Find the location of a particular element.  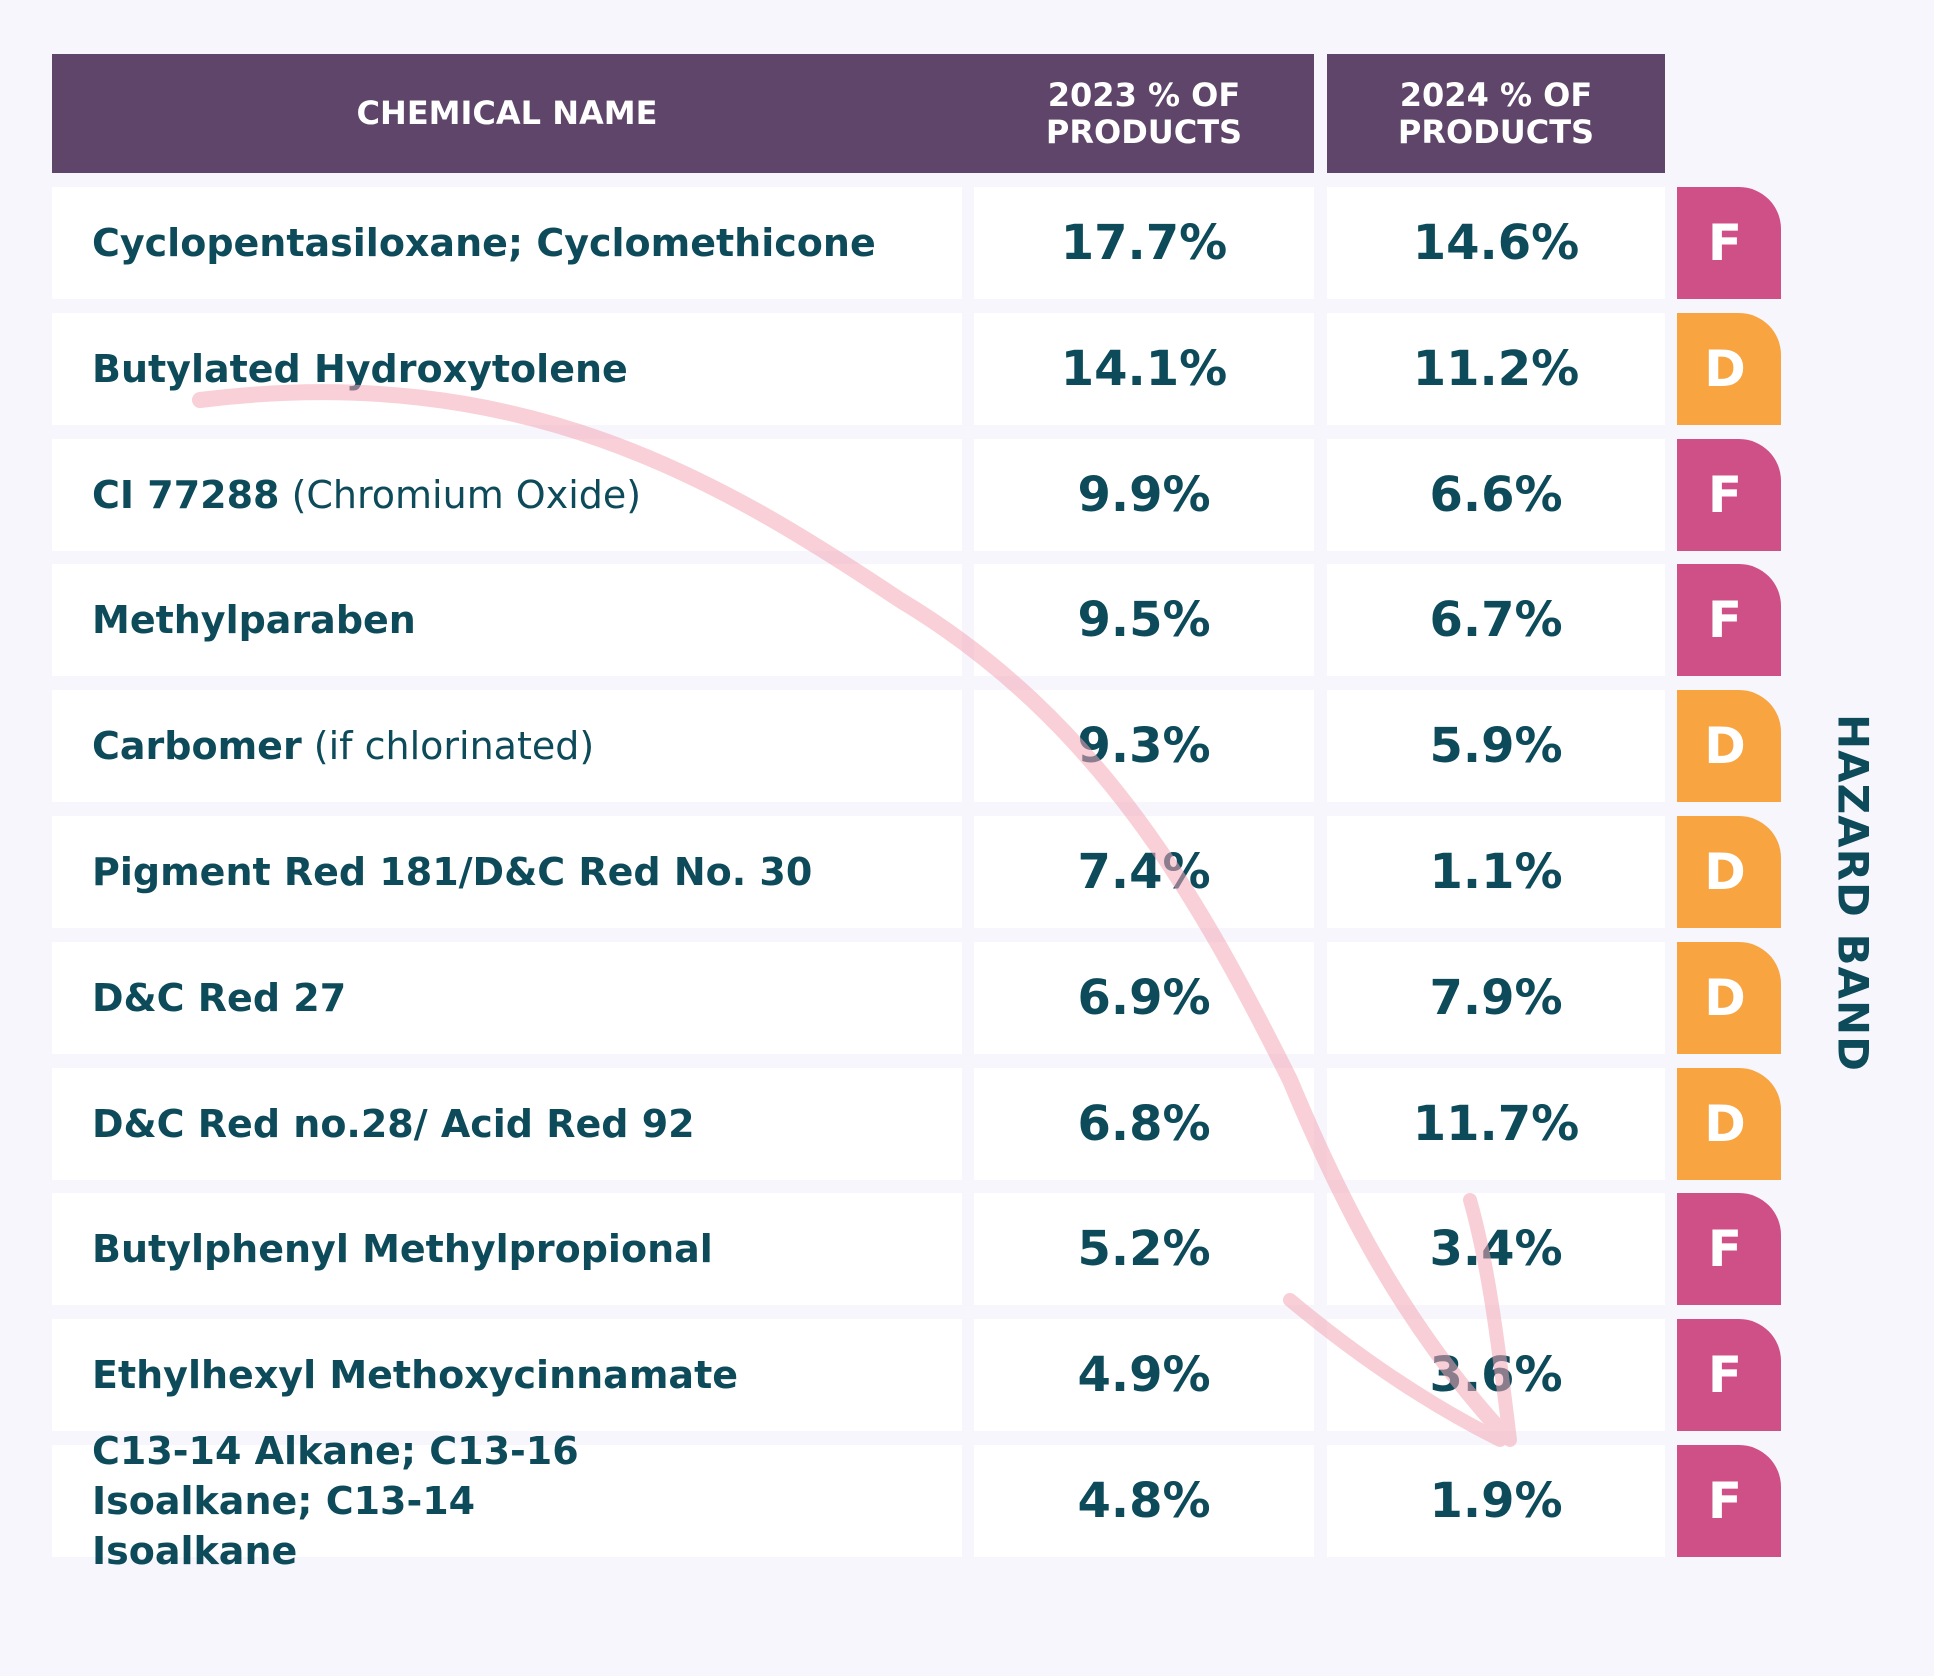

chemical-name-cell: Methylparaben is located at coordinates (507, 620).